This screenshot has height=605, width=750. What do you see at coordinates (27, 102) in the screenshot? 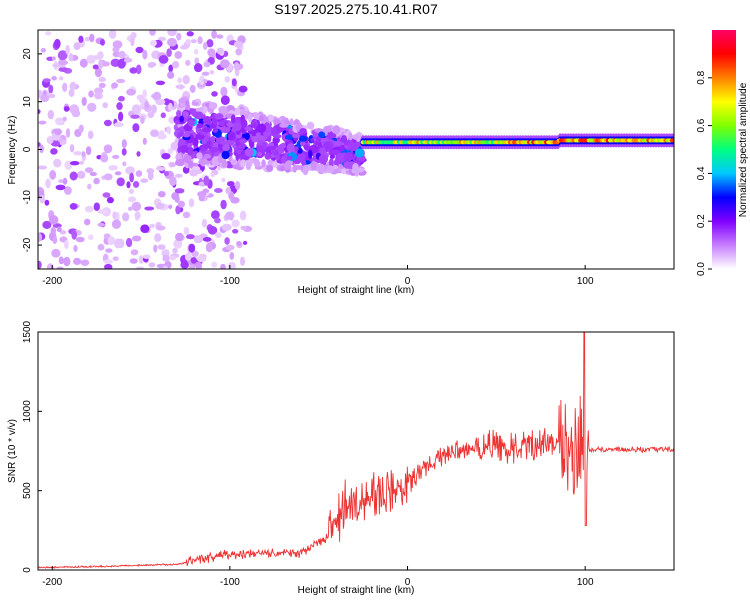
I see `hm-yticks-label-3: 10` at bounding box center [27, 102].